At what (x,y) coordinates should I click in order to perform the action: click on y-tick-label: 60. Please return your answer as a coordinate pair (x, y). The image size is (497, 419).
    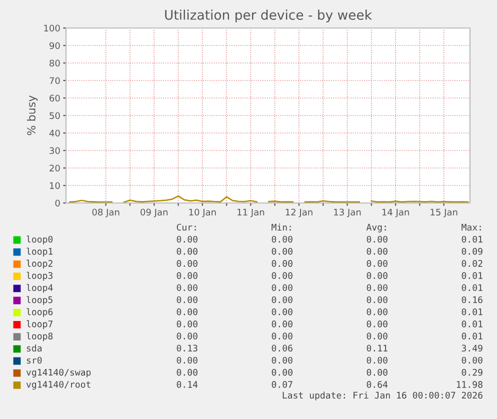
    Looking at the image, I should click on (55, 98).